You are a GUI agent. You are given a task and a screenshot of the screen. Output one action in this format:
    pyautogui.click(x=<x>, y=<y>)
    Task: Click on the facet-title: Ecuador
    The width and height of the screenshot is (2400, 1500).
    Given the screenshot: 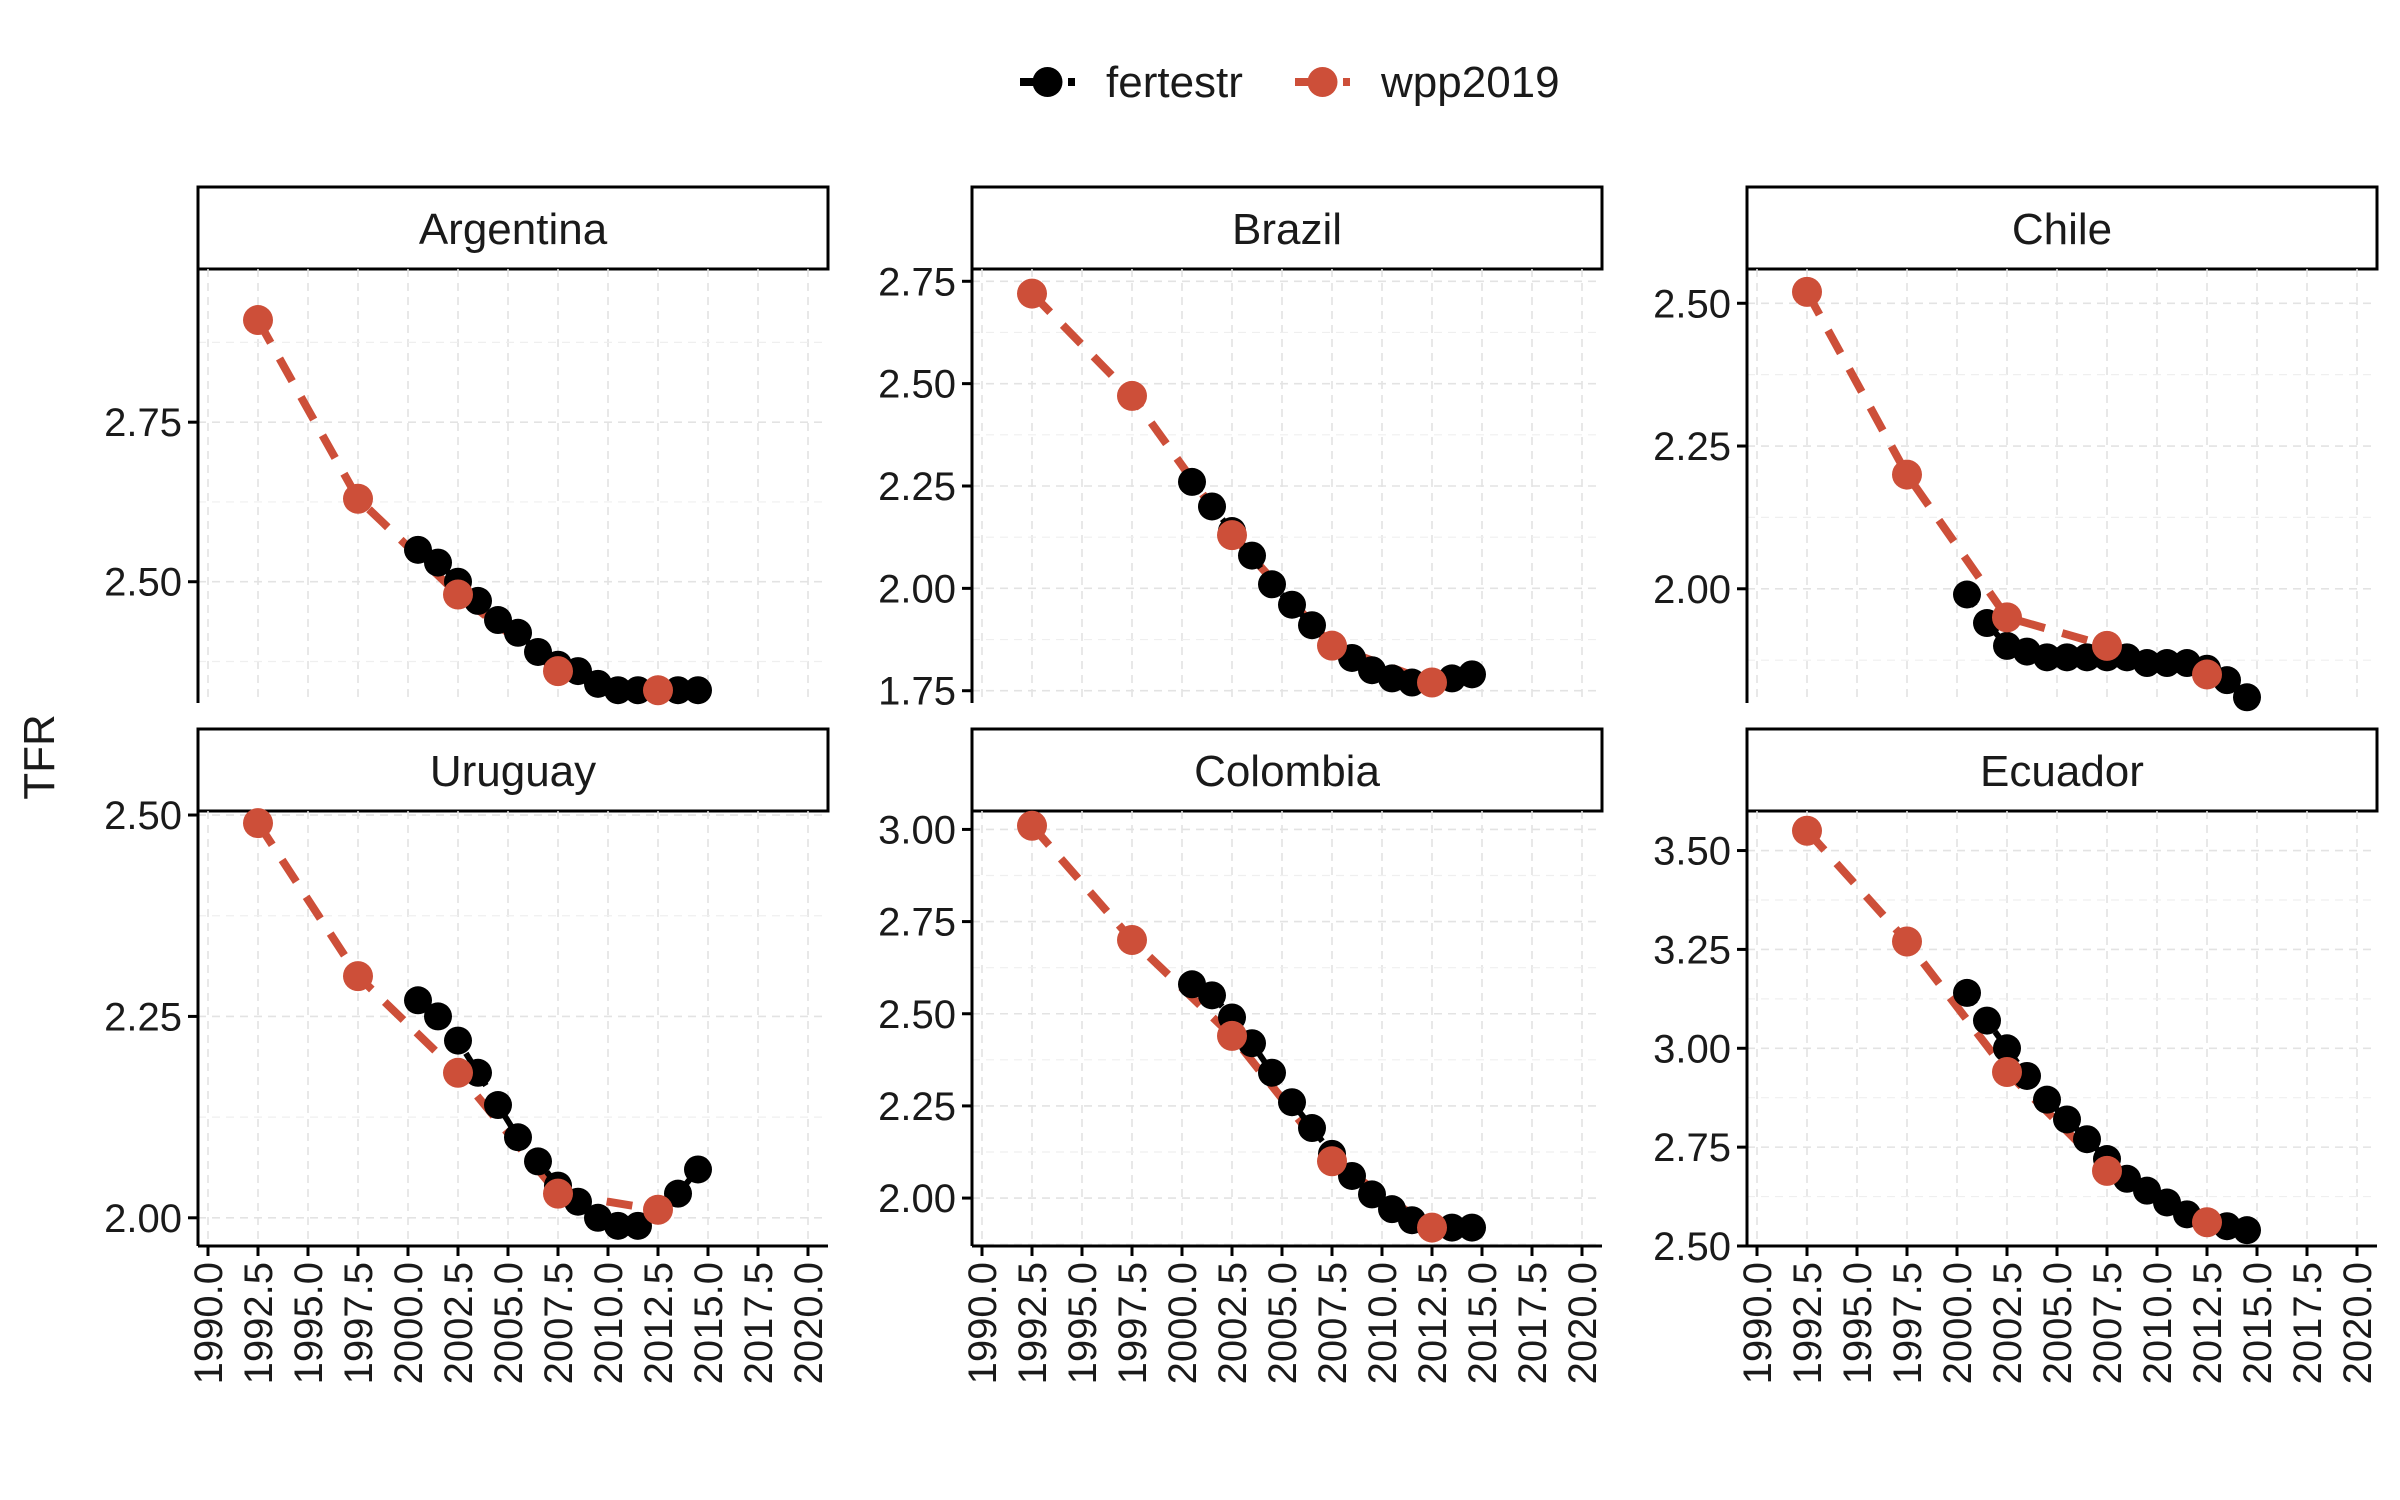 What is the action you would take?
    pyautogui.click(x=2062, y=771)
    